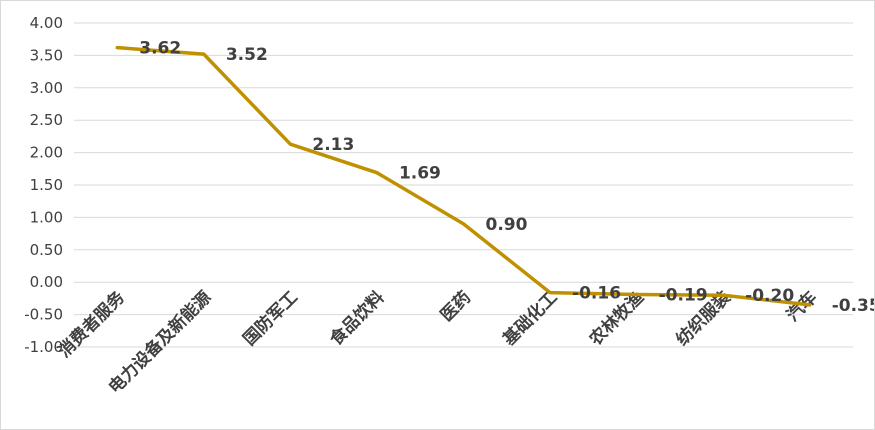  Describe the element at coordinates (507, 225) in the screenshot. I see `data-label: 0.90` at that location.